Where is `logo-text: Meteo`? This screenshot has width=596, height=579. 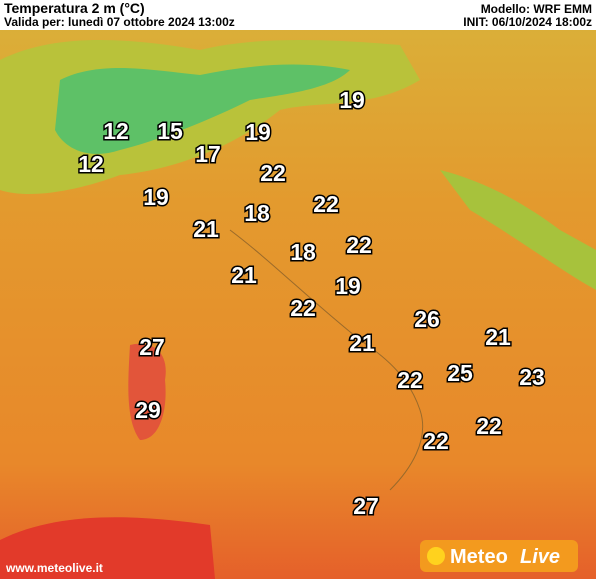 logo-text: Meteo is located at coordinates (479, 557).